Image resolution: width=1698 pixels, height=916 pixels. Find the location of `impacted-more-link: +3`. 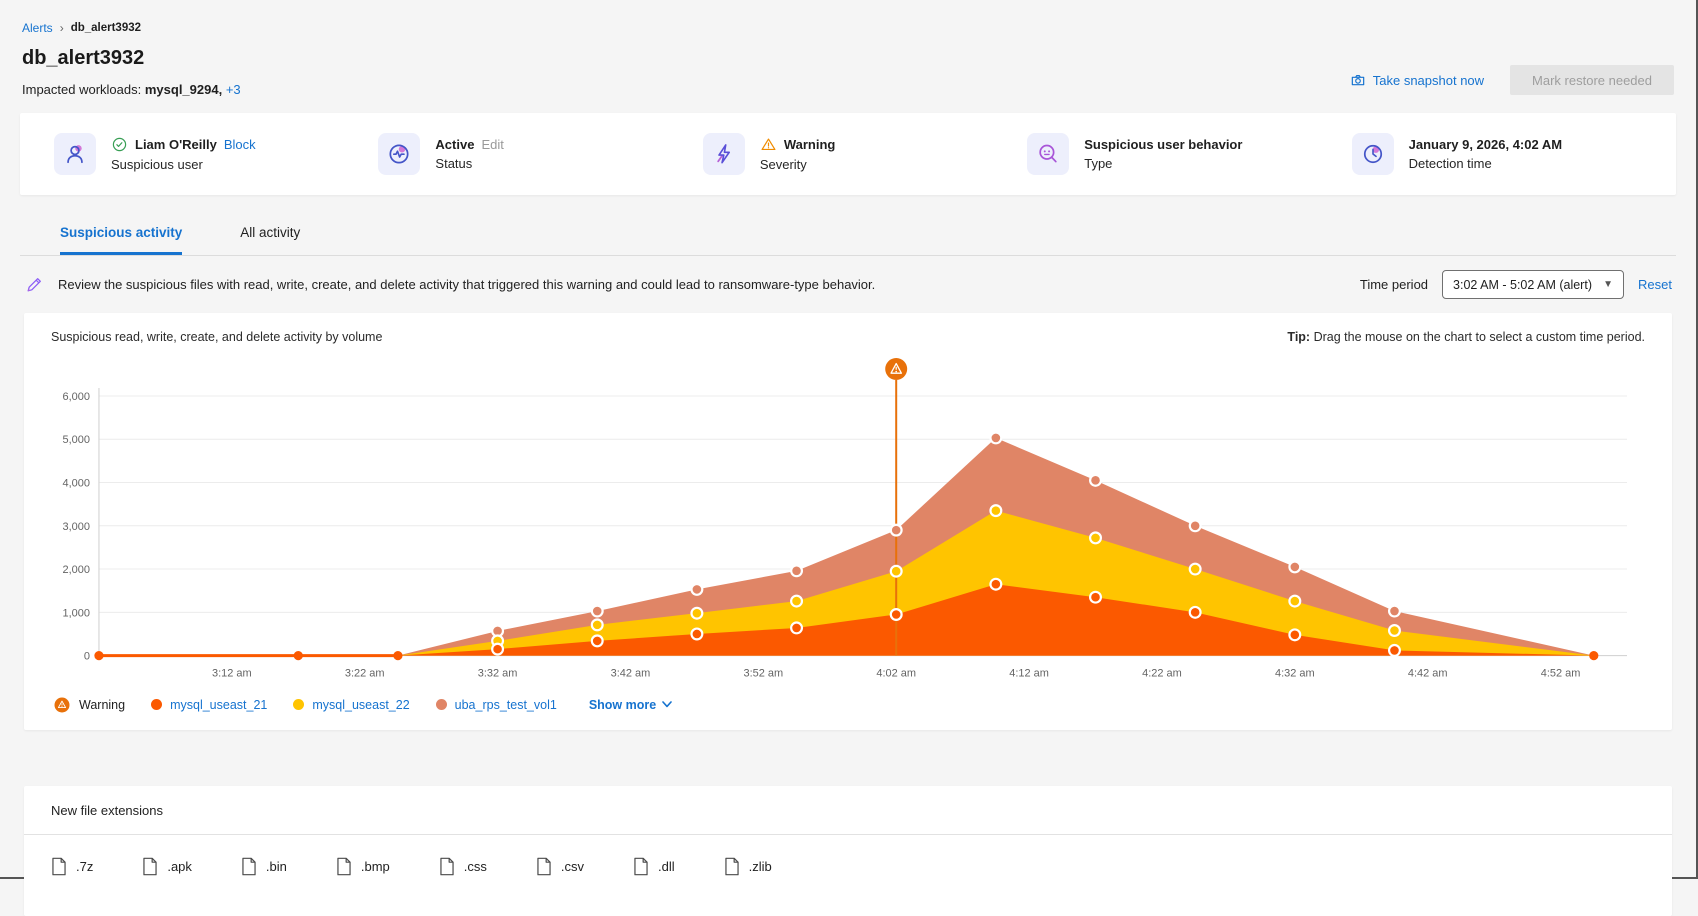

impacted-more-link: +3 is located at coordinates (233, 89).